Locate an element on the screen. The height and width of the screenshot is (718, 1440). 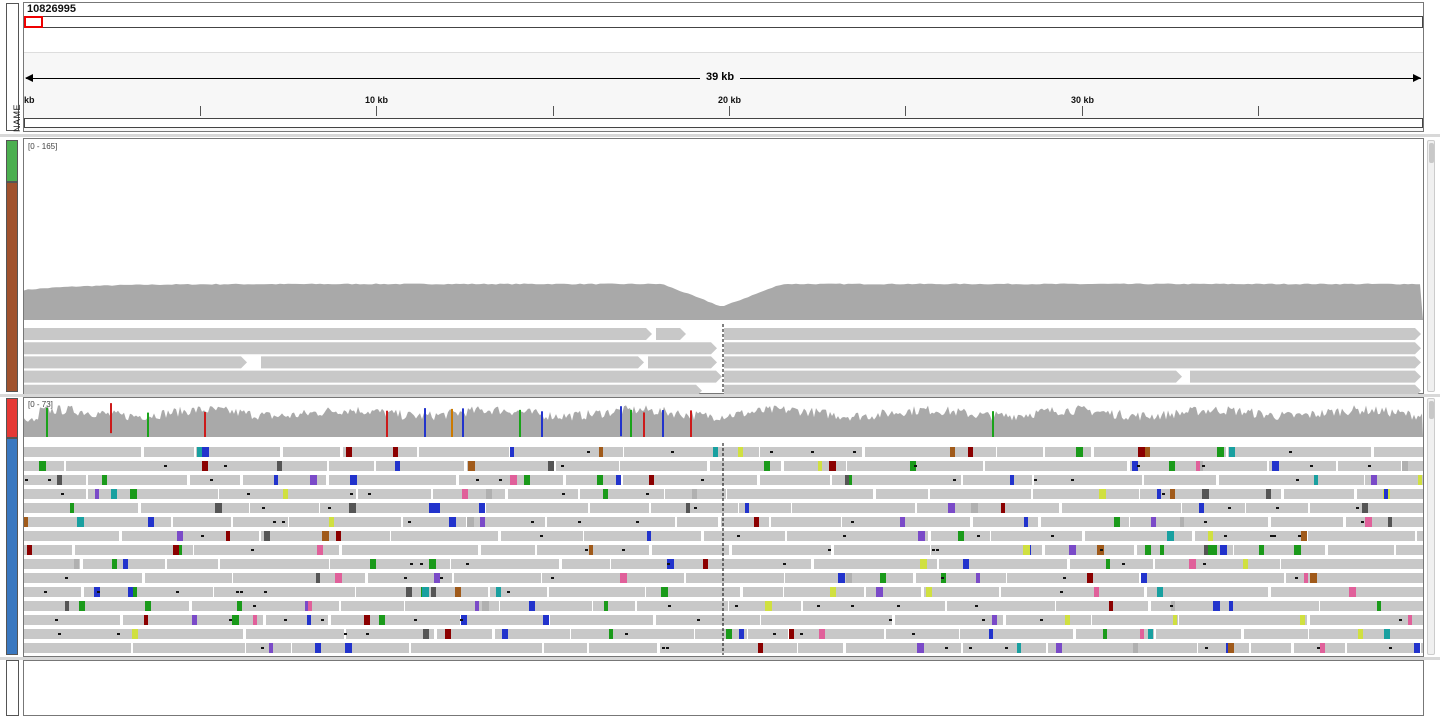
chromosome-ideogram is located at coordinates (723, 22).